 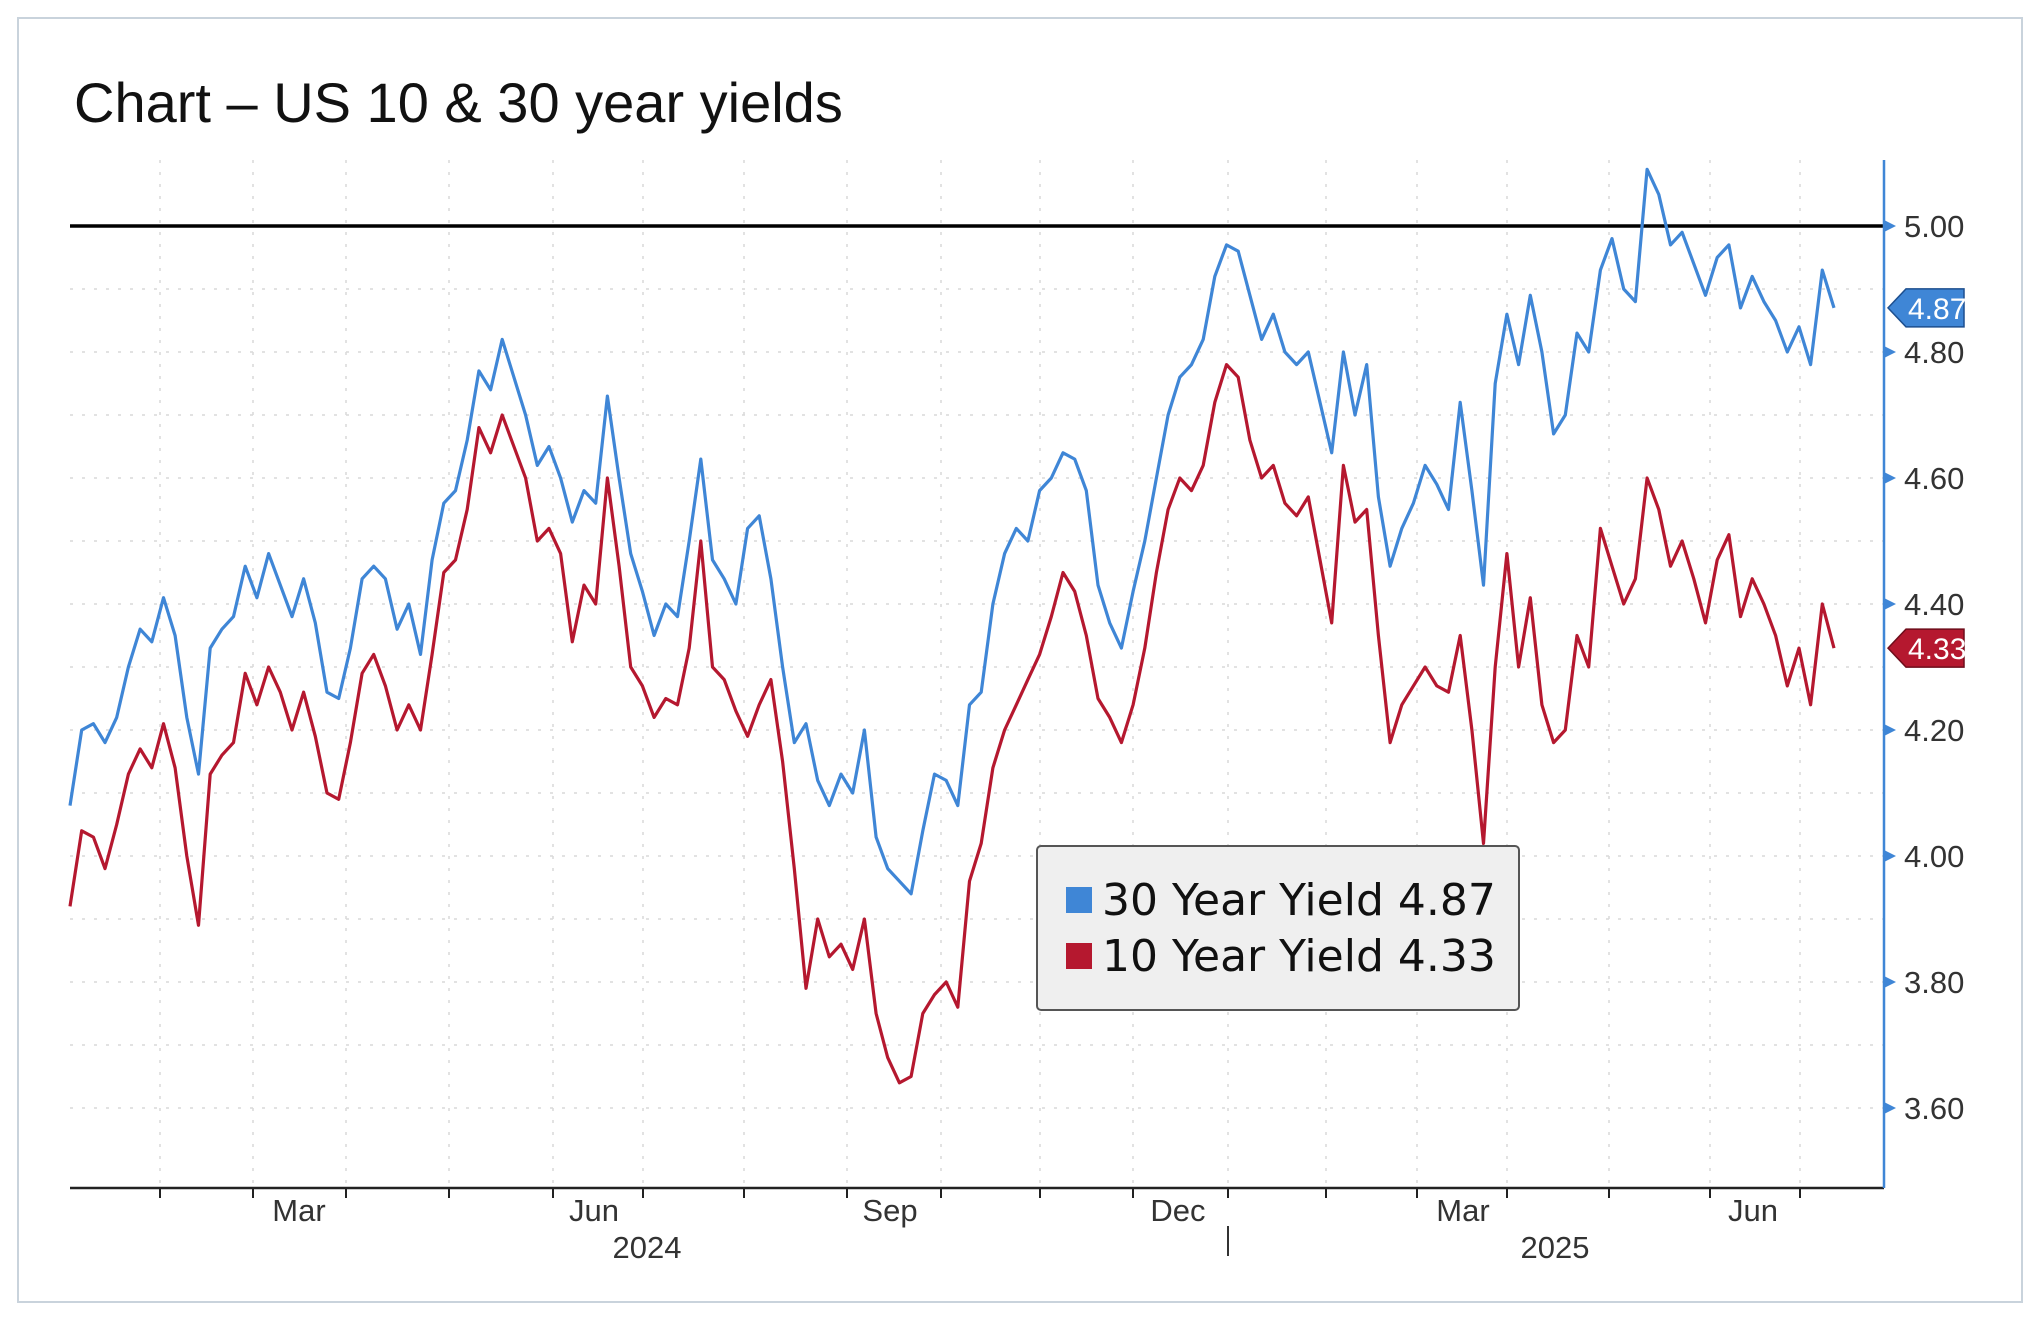 I want to click on last-value-label: 4.87, so click(x=1937, y=309).